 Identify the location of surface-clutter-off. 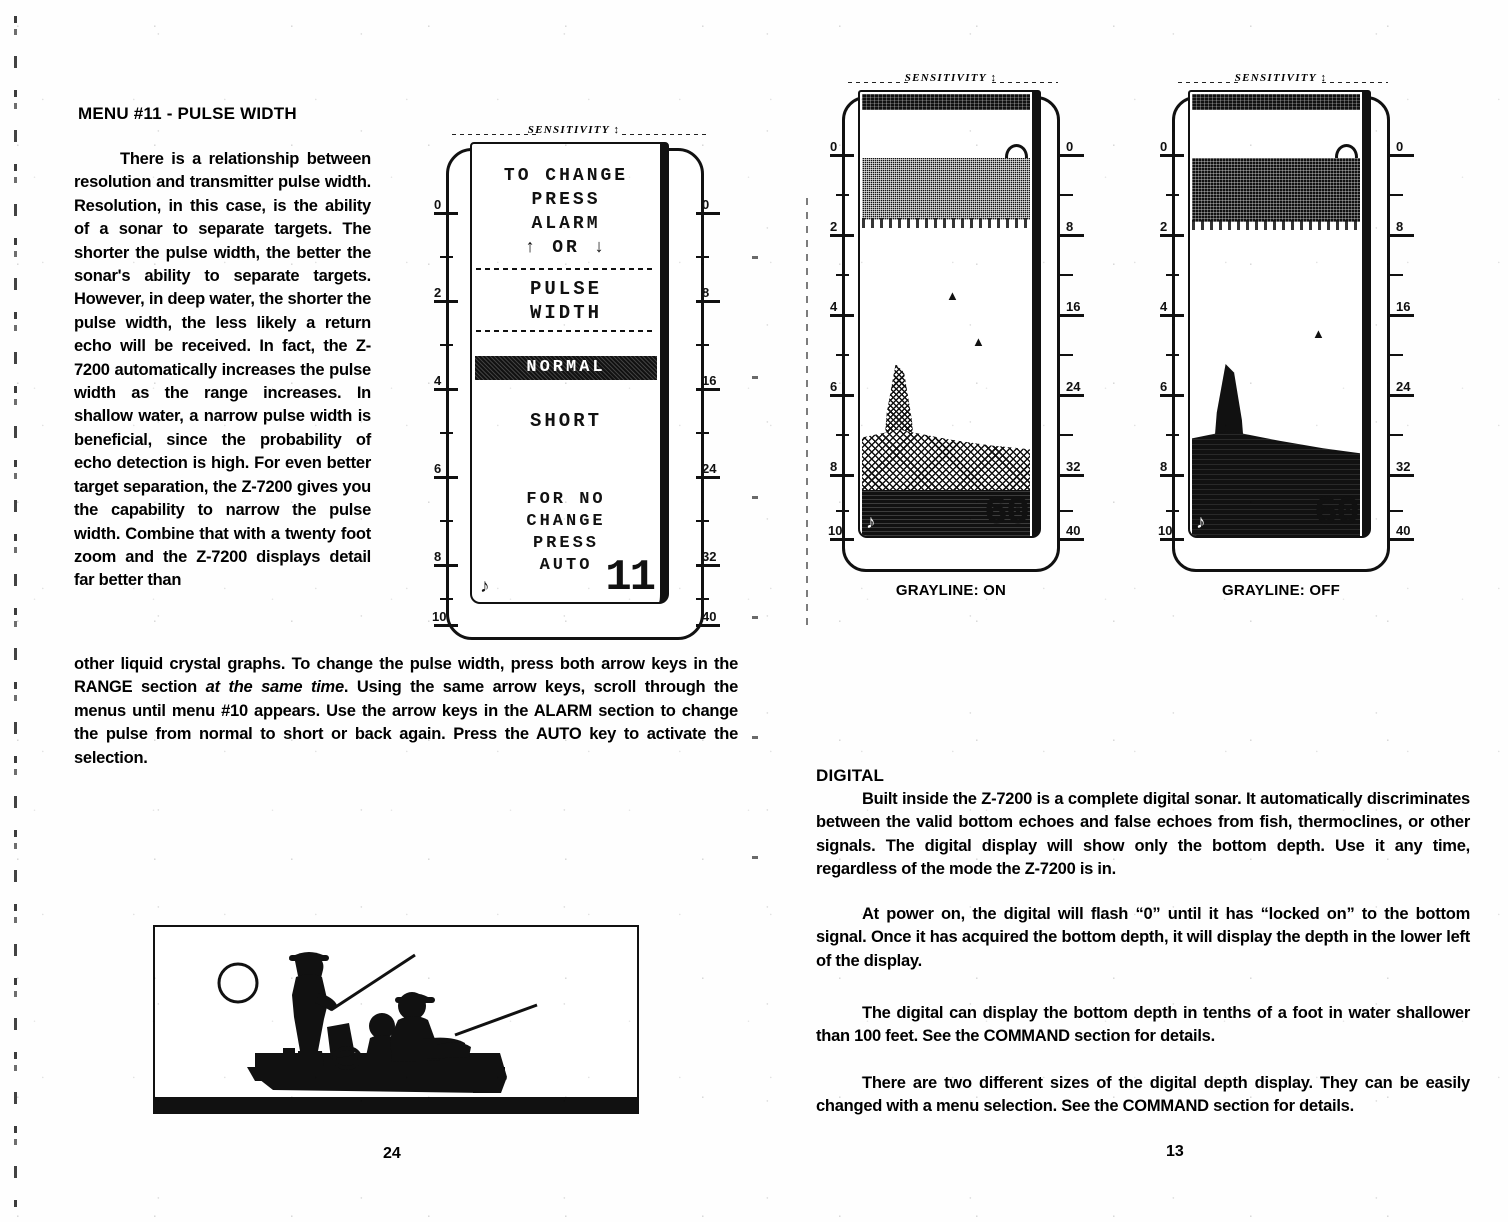
(1276, 190).